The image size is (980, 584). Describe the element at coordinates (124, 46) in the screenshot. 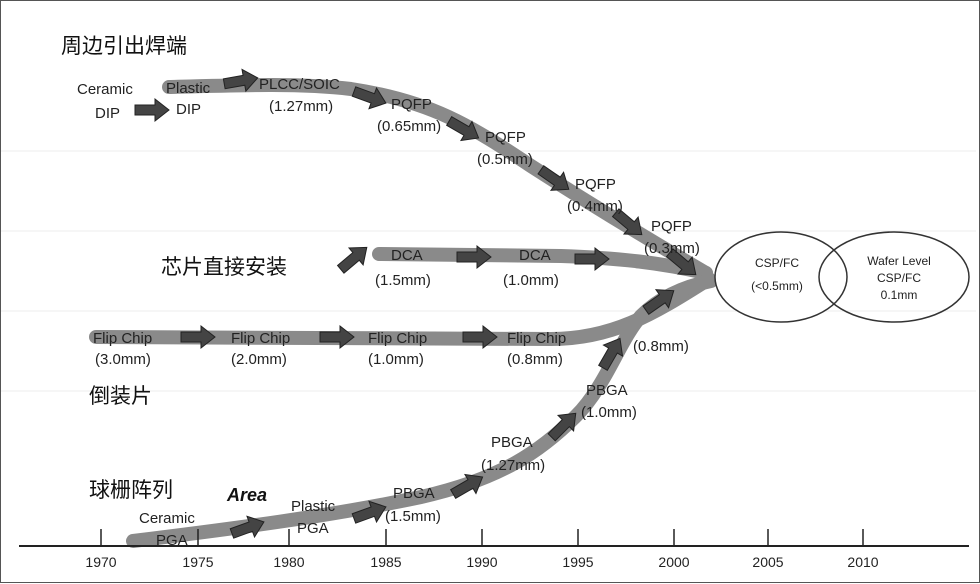

I see `category-peripheral: 周边引出焊端` at that location.